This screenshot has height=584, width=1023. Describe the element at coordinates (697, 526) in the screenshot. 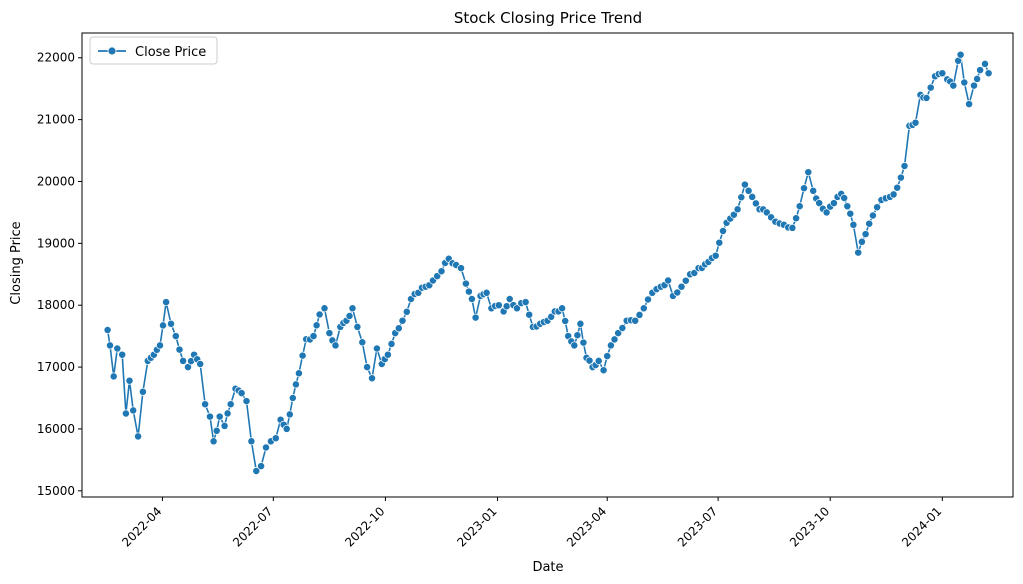

I see `x-tick-label: 2023-07` at that location.